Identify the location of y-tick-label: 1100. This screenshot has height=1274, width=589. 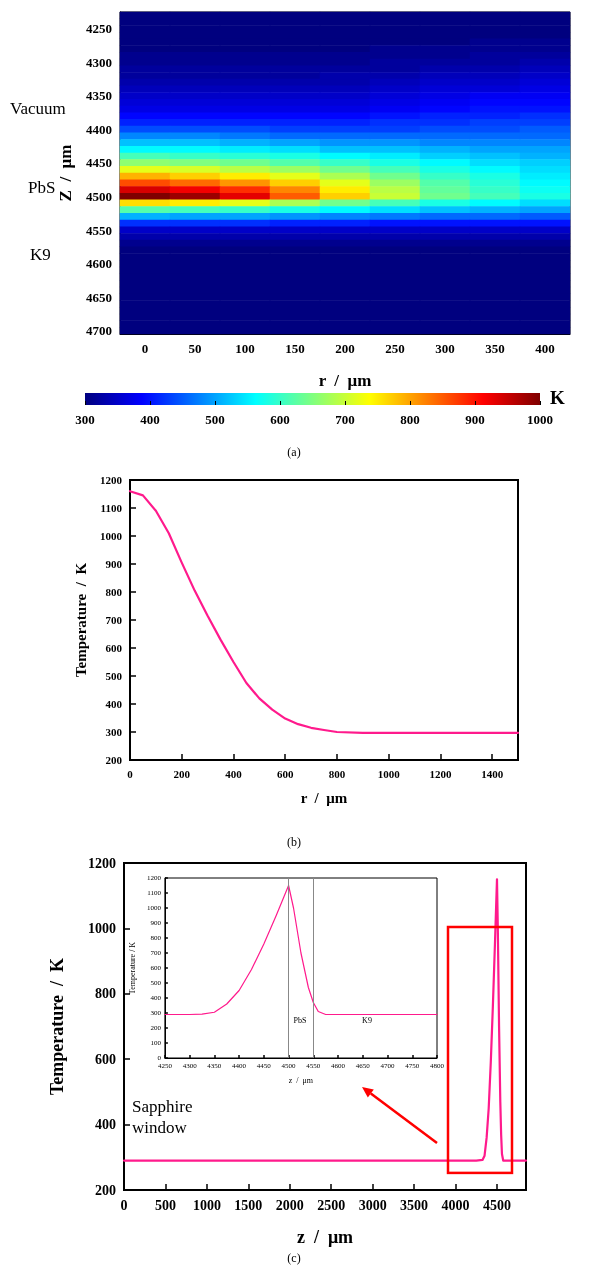
(111, 508).